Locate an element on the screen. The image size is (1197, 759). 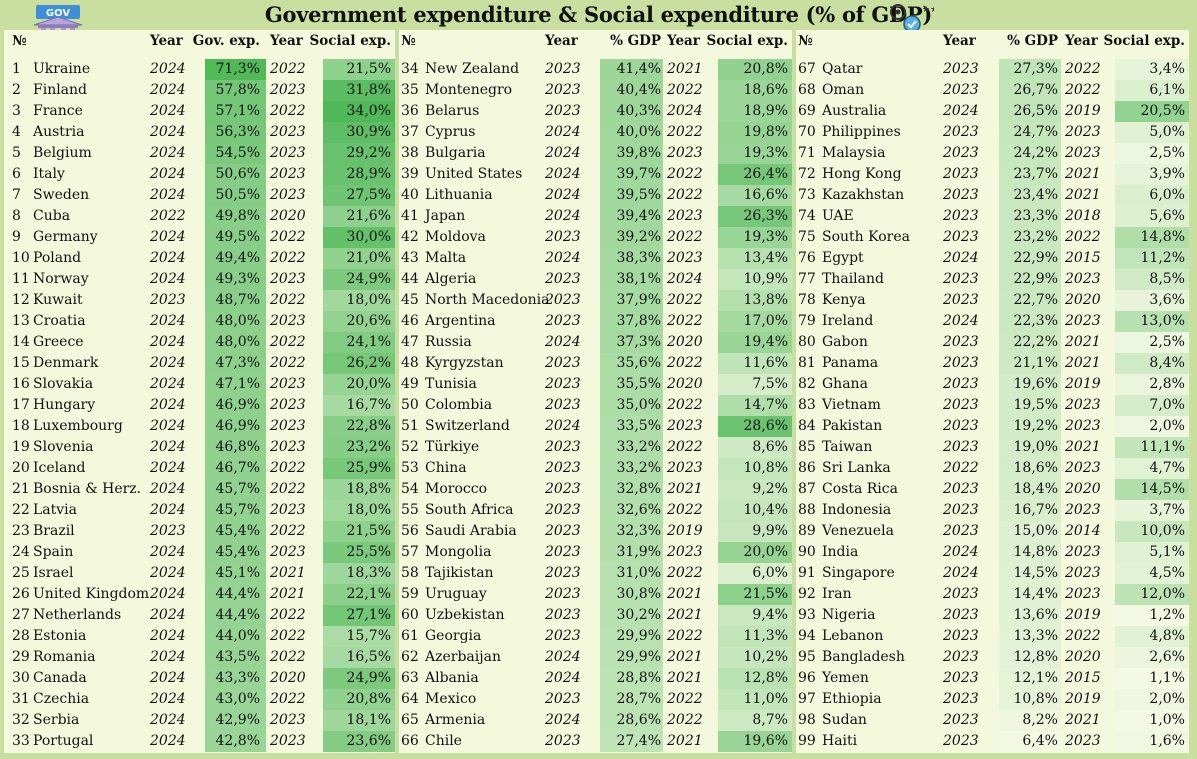
country-name: Ethiopia is located at coordinates (852, 699).